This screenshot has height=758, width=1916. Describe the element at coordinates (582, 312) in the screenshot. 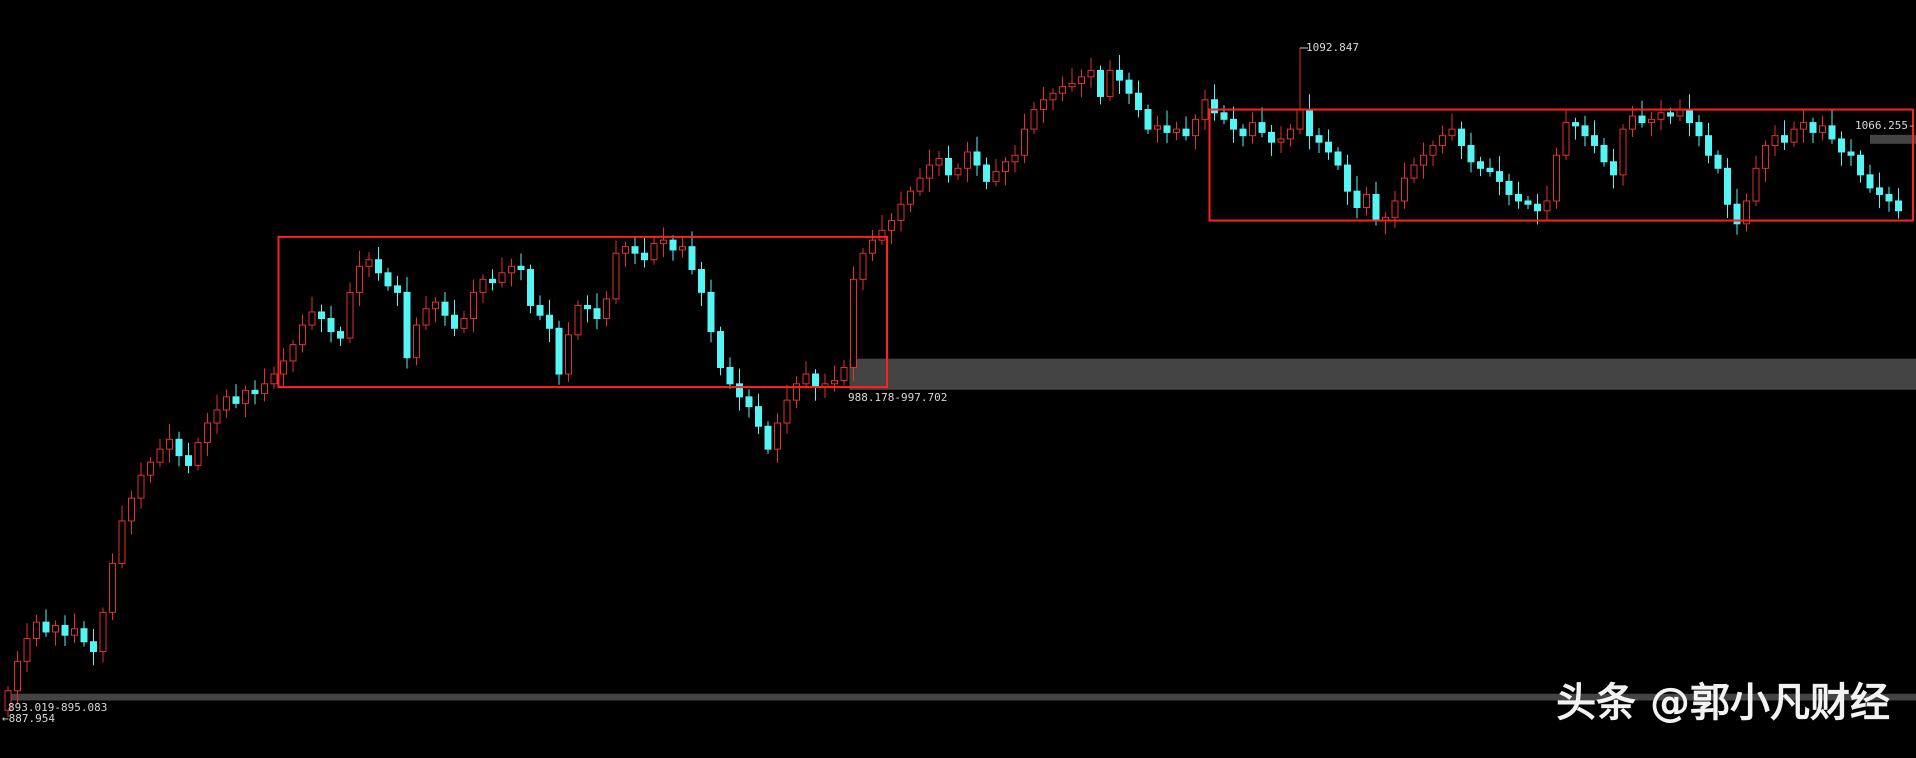

I see `range-box` at that location.